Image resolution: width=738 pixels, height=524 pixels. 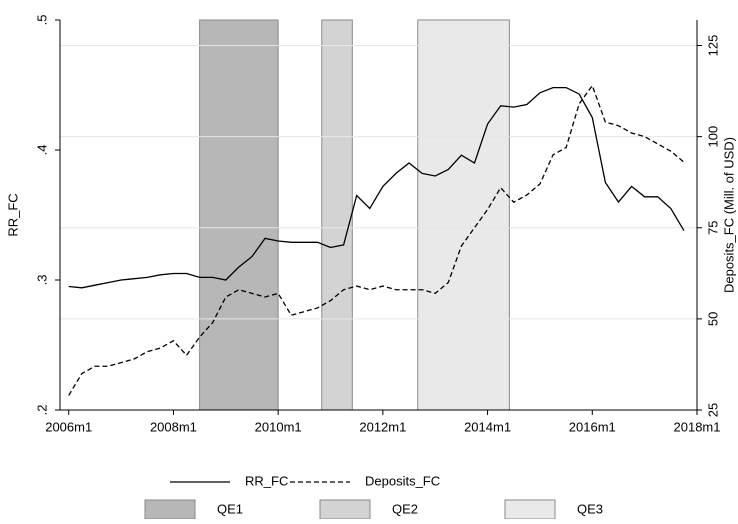 I want to click on y-tick-label: .3, so click(x=41, y=280).